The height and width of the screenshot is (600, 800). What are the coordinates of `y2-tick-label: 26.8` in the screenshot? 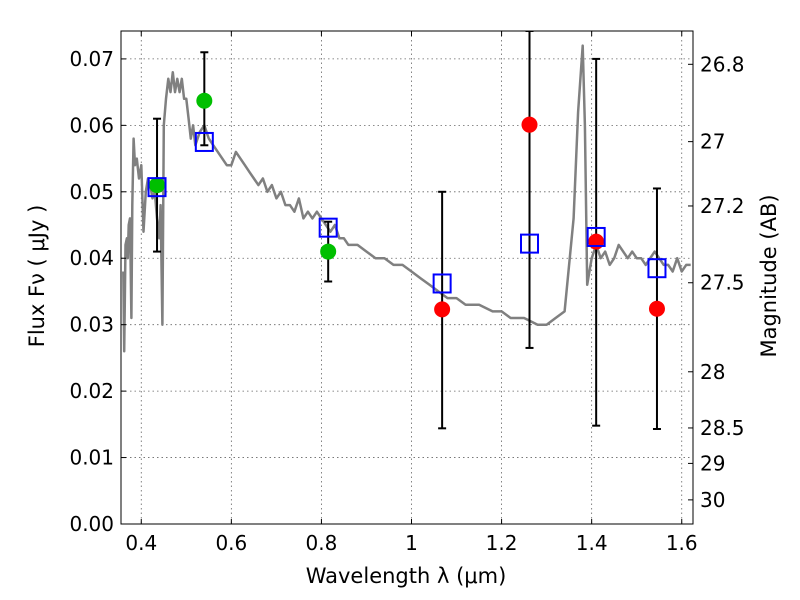 It's located at (722, 64).